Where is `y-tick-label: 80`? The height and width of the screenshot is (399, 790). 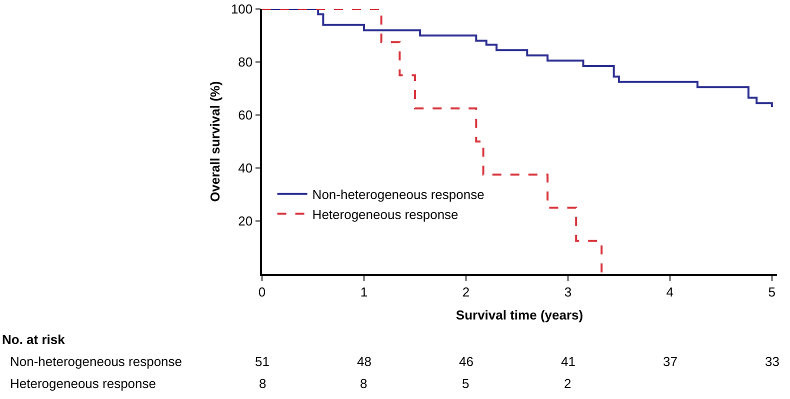
y-tick-label: 80 is located at coordinates (245, 62).